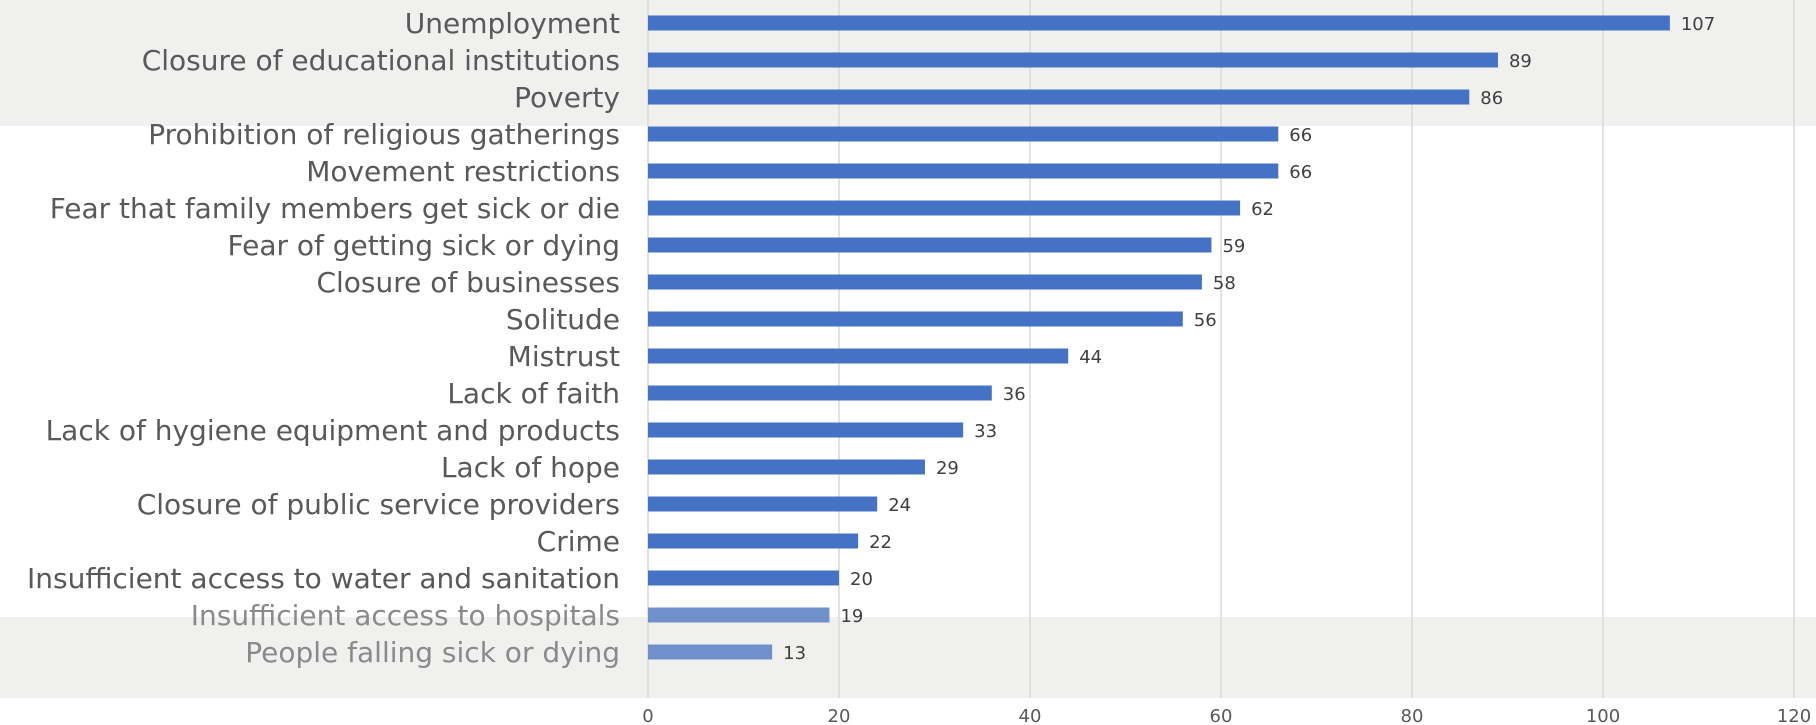  What do you see at coordinates (794, 653) in the screenshot?
I see `data-label: 13` at bounding box center [794, 653].